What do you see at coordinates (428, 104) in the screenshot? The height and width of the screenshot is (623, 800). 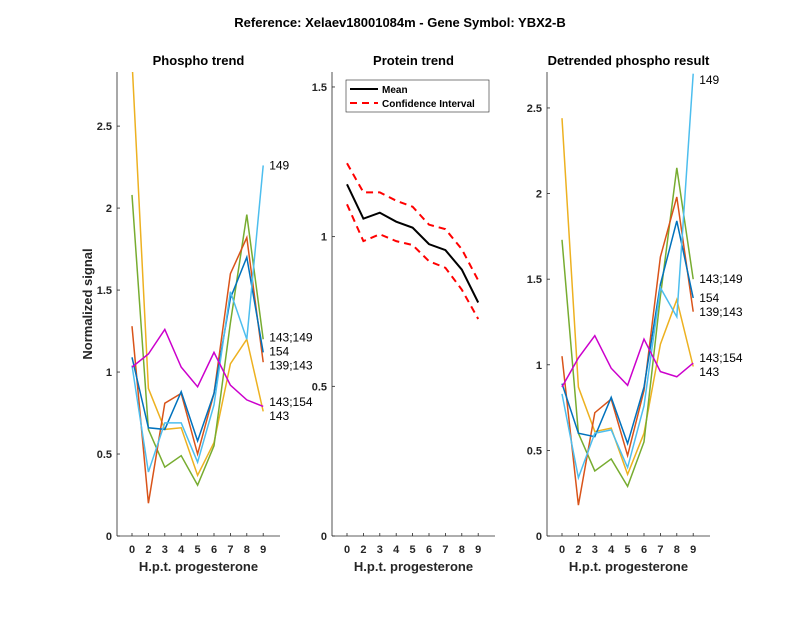 I see `legend-entry: Confidence Interval` at bounding box center [428, 104].